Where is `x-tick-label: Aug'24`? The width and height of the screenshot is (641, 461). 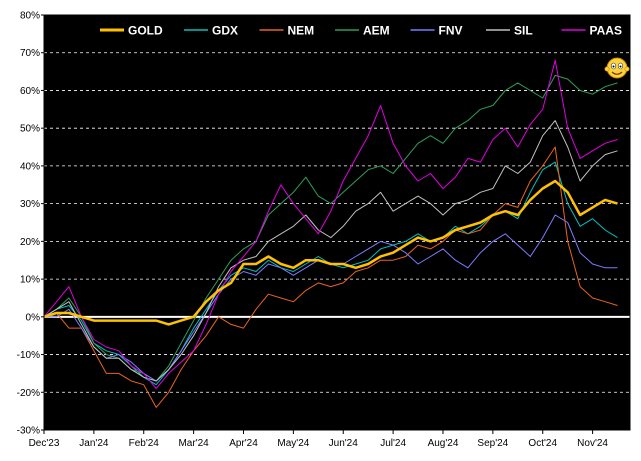 x-tick-label: Aug'24 is located at coordinates (443, 443).